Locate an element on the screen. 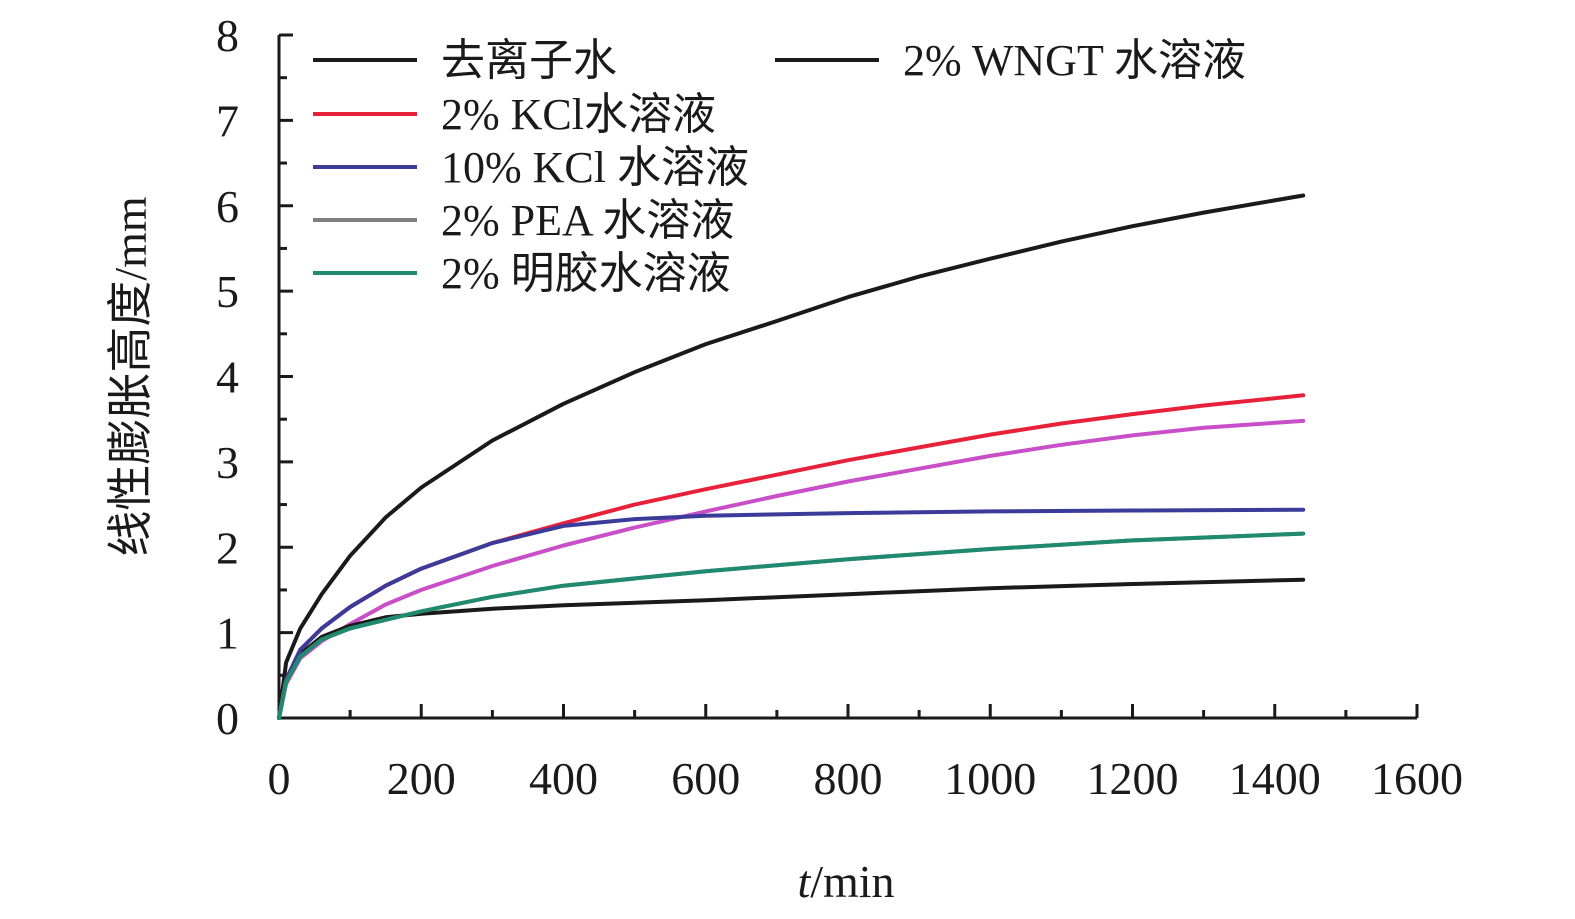 The image size is (1575, 919). legend-label: 2% KCl水溶液 is located at coordinates (578, 114).